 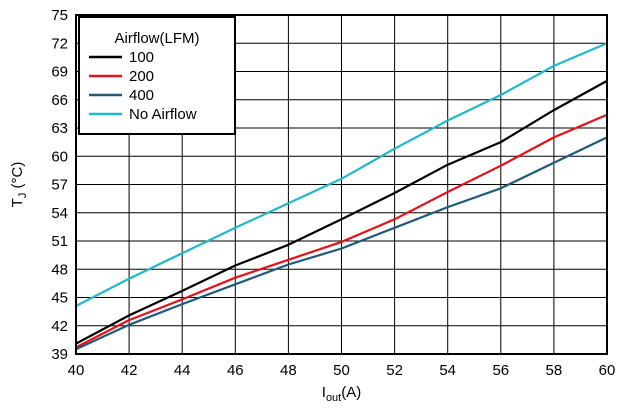 I want to click on y-axis-title-main: T, so click(x=17, y=202).